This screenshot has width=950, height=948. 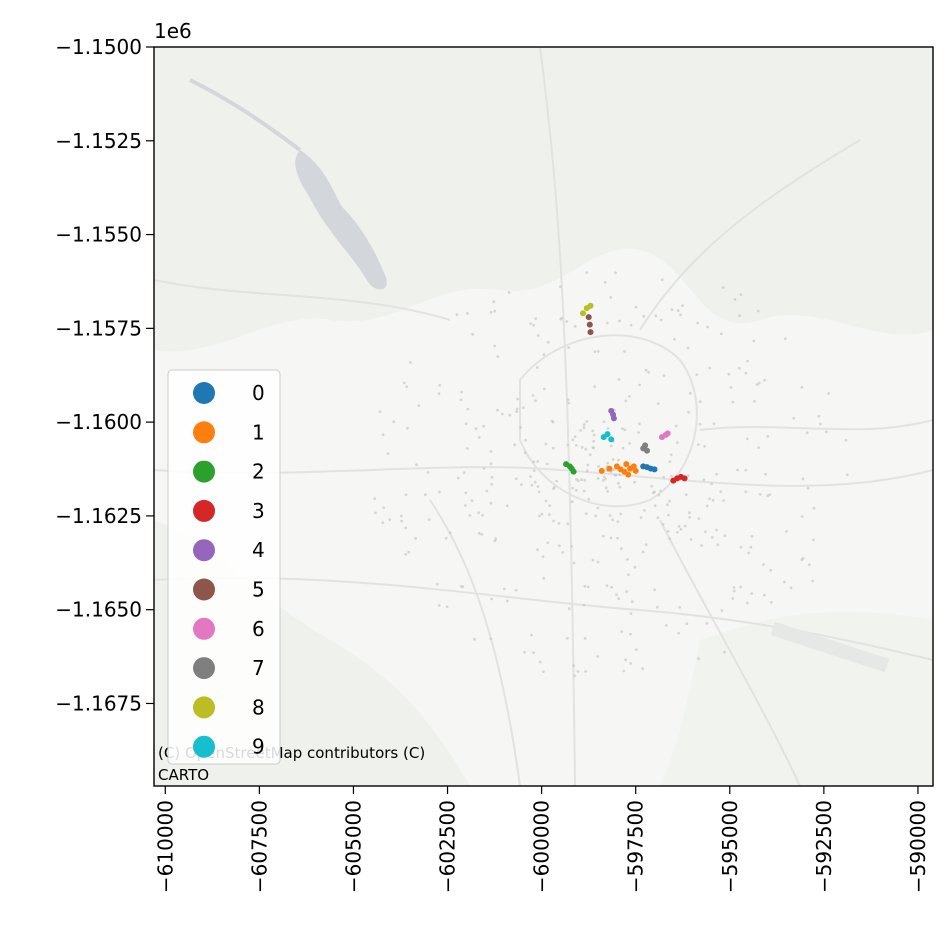 What do you see at coordinates (258, 668) in the screenshot?
I see `legend-label-7: 7` at bounding box center [258, 668].